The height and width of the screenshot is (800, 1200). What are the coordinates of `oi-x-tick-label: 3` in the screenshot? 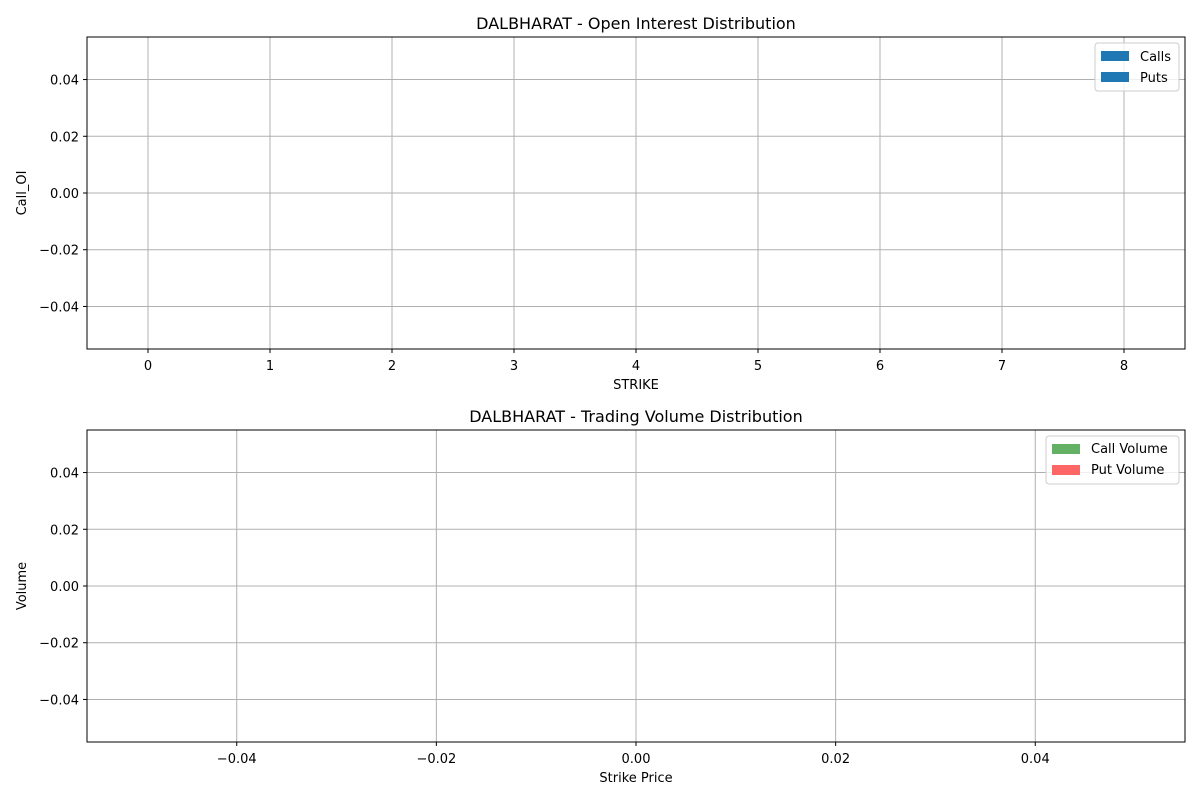 It's located at (514, 366).